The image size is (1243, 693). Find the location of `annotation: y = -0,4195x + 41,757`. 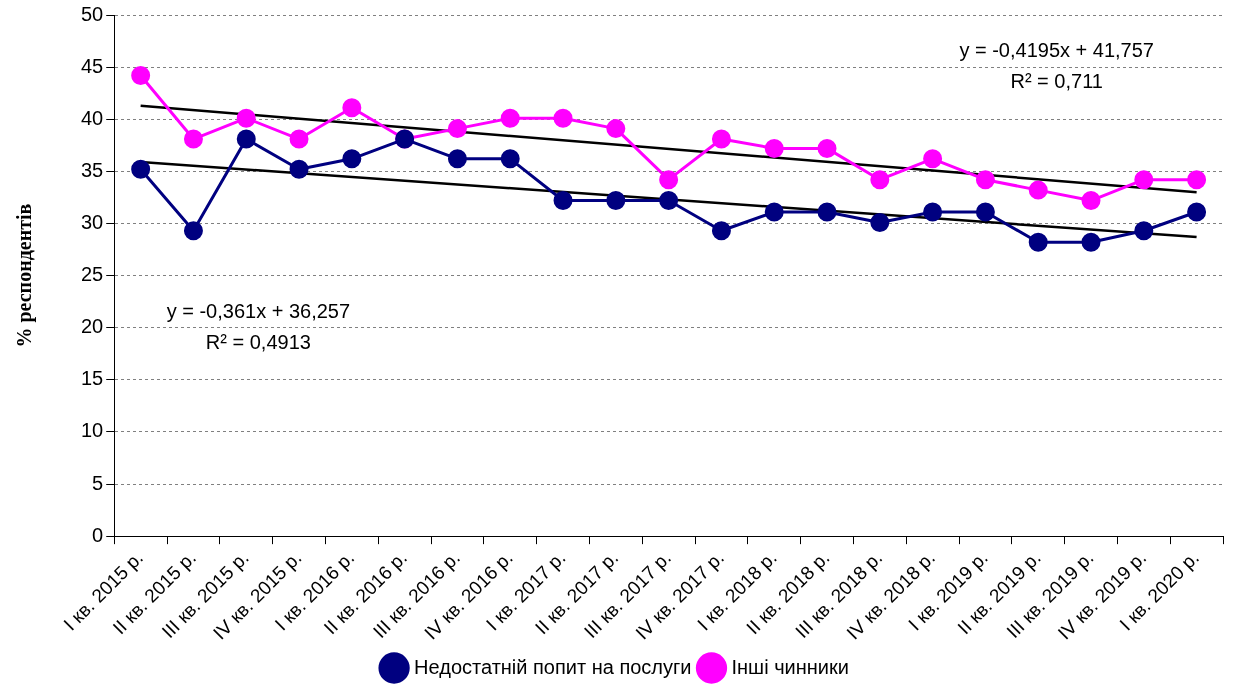

annotation: y = -0,4195x + 41,757 is located at coordinates (1056, 50).